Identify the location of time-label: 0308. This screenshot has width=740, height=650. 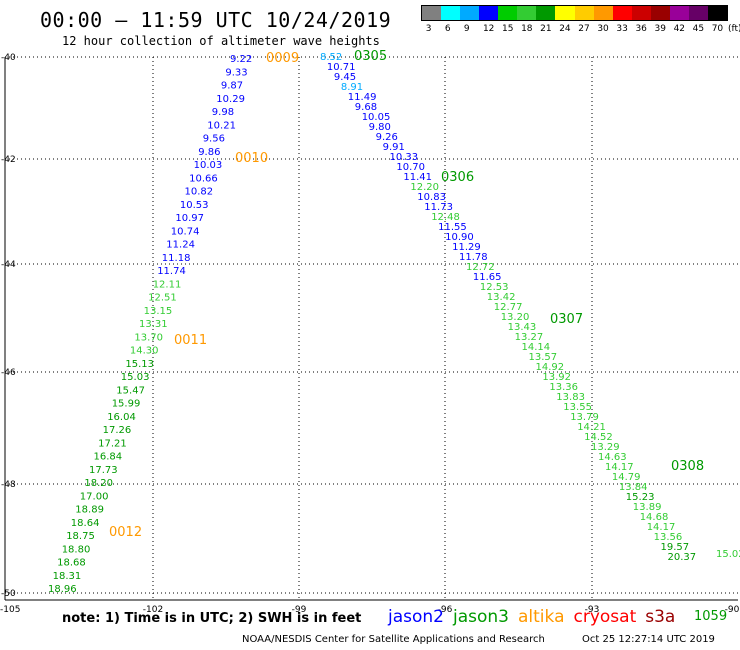
(687, 466).